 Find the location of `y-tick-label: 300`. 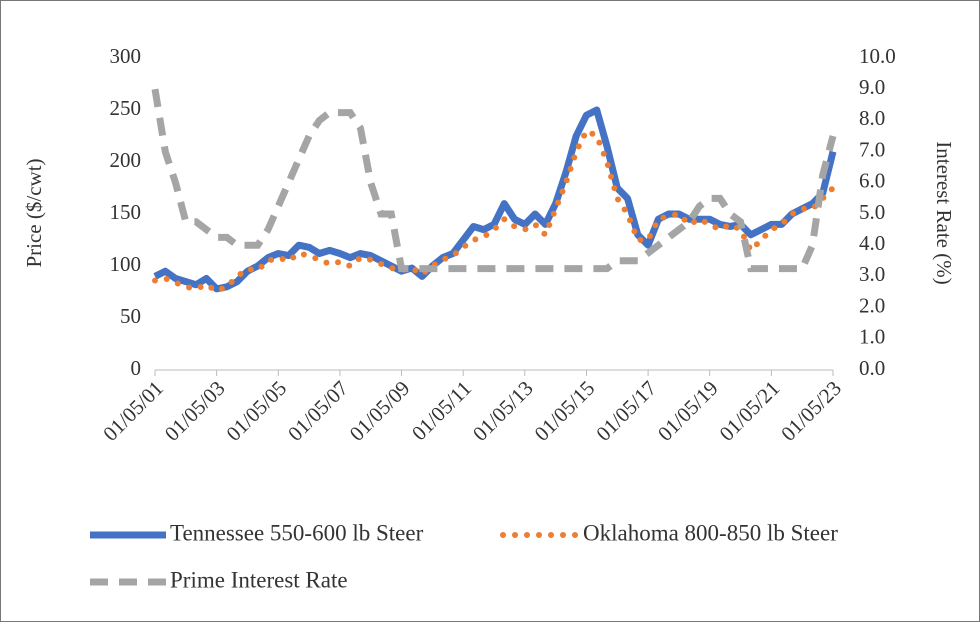

y-tick-label: 300 is located at coordinates (126, 56).